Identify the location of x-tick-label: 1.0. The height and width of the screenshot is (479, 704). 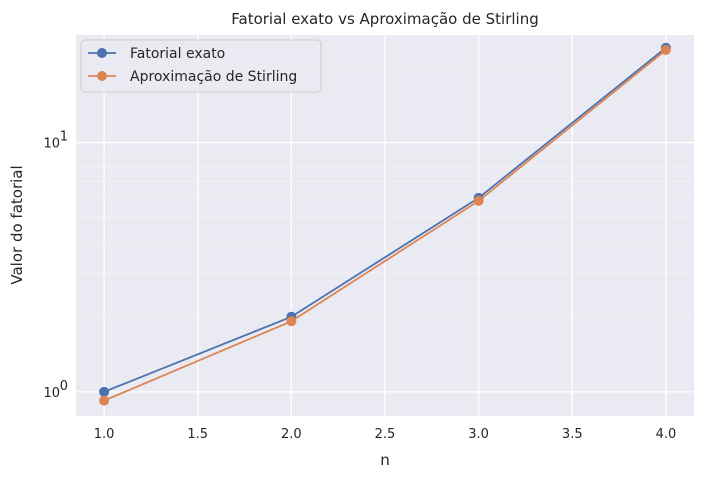
(104, 434).